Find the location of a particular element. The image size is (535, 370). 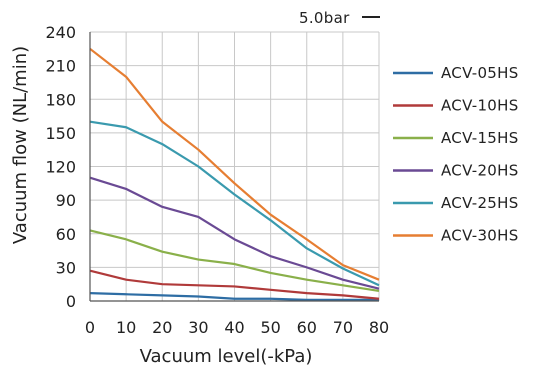

x-axis-label: Vacuum level(-kPa) is located at coordinates (226, 356).